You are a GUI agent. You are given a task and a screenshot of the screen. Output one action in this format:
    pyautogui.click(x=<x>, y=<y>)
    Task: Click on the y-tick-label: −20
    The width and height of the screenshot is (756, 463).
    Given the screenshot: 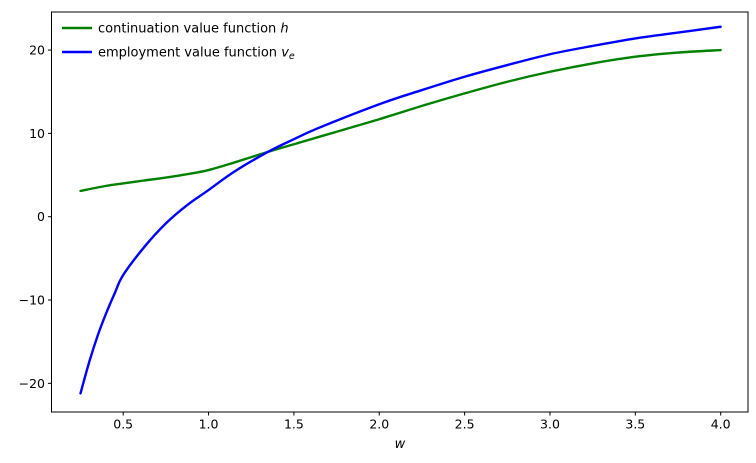 What is the action you would take?
    pyautogui.click(x=32, y=383)
    